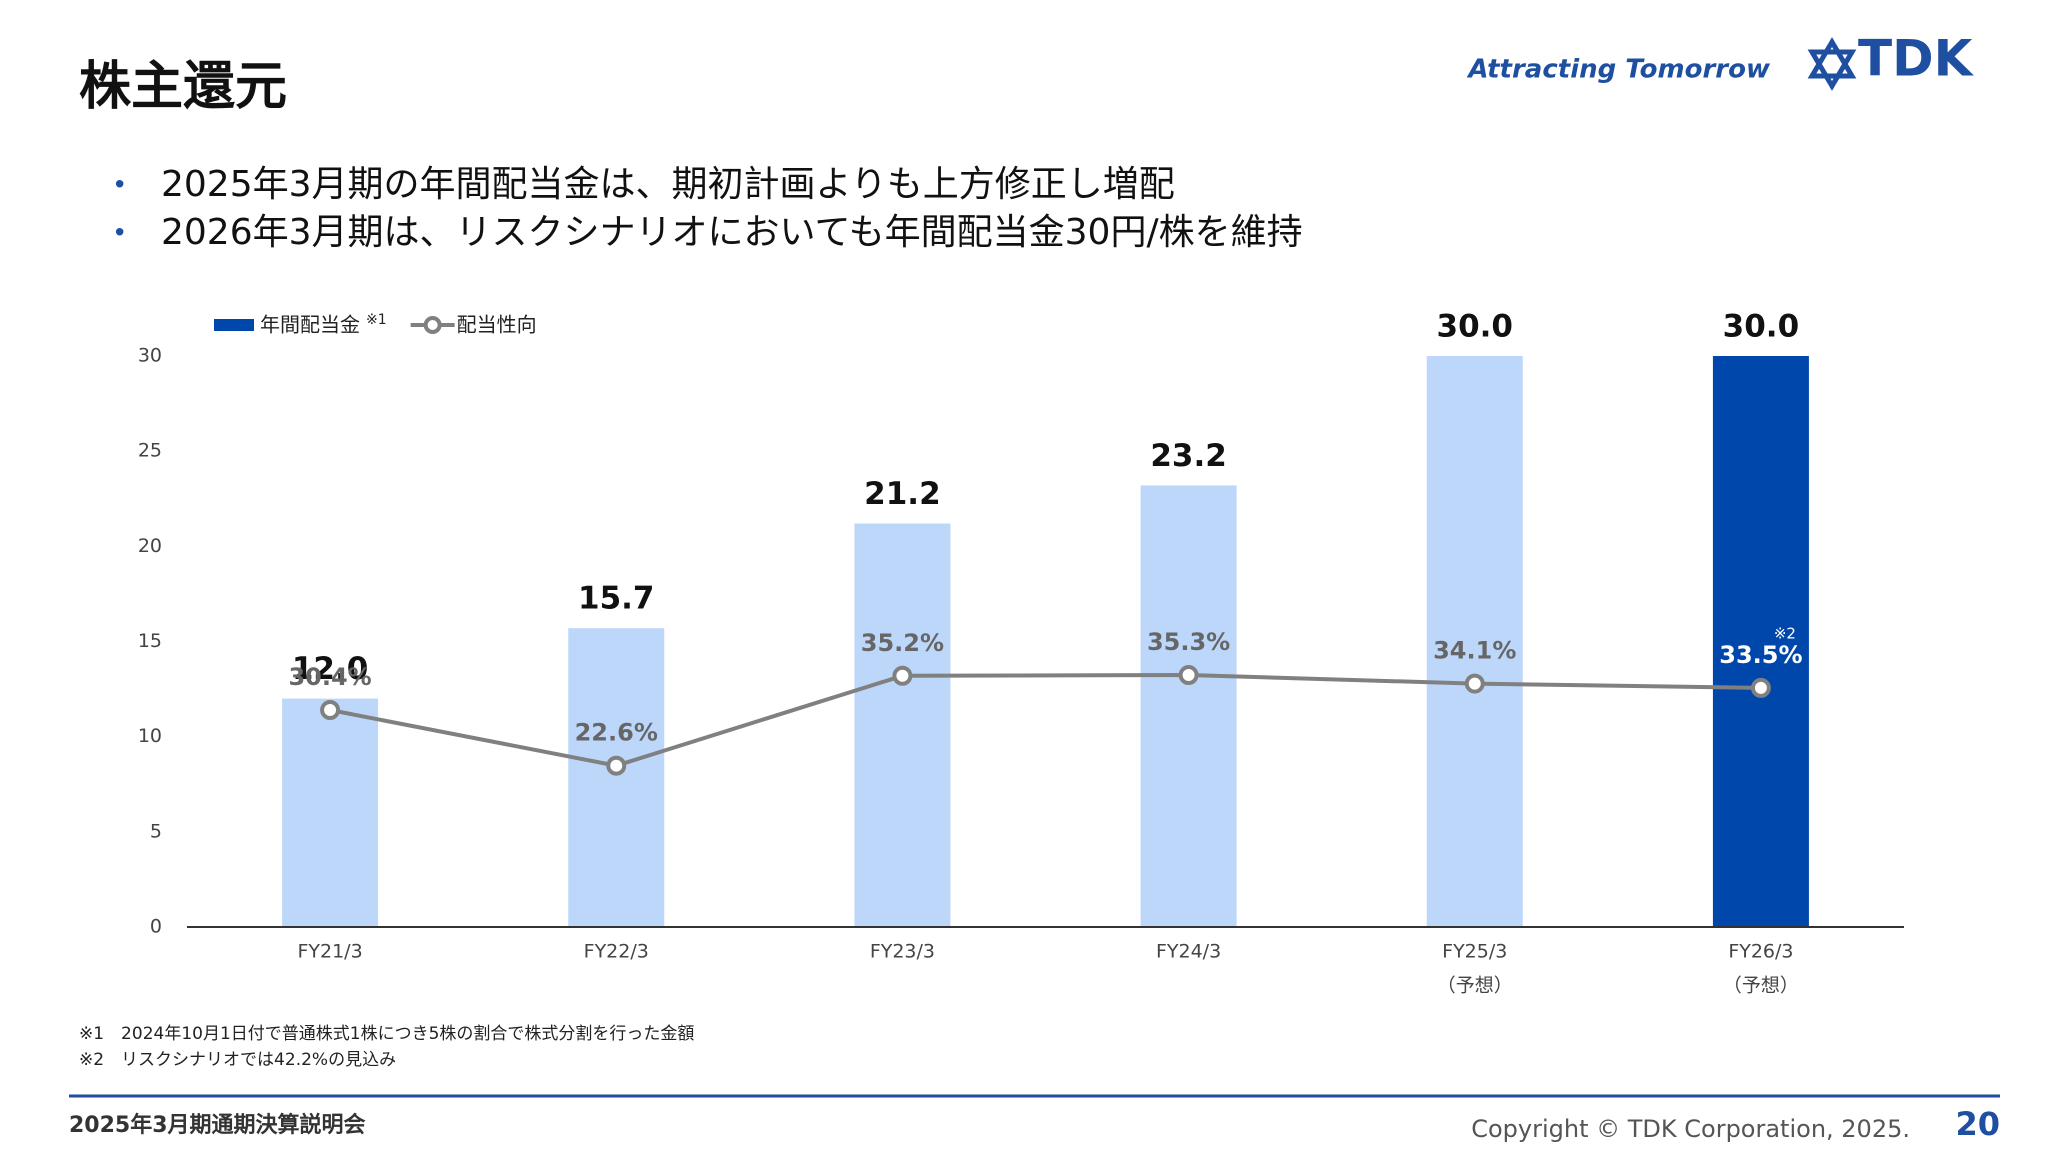 Image resolution: width=2048 pixels, height=1152 pixels. I want to click on footer-left: 2025年3月期通期決算説明会, so click(217, 1125).